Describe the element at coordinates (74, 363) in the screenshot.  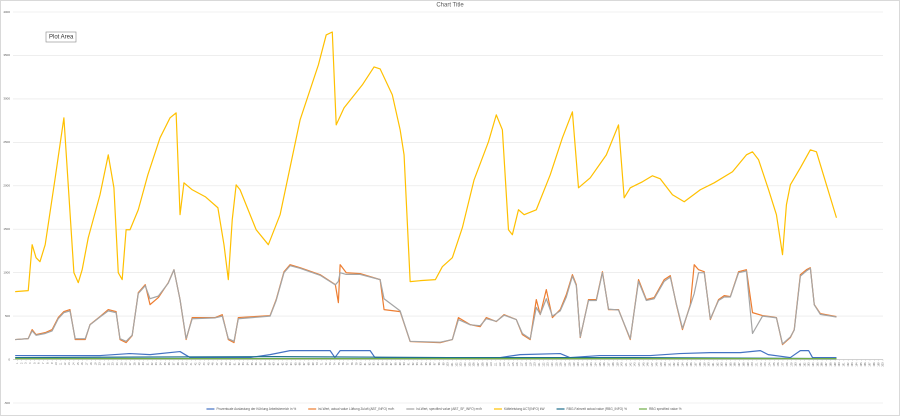
I see `x-tick-label: 14` at that location.